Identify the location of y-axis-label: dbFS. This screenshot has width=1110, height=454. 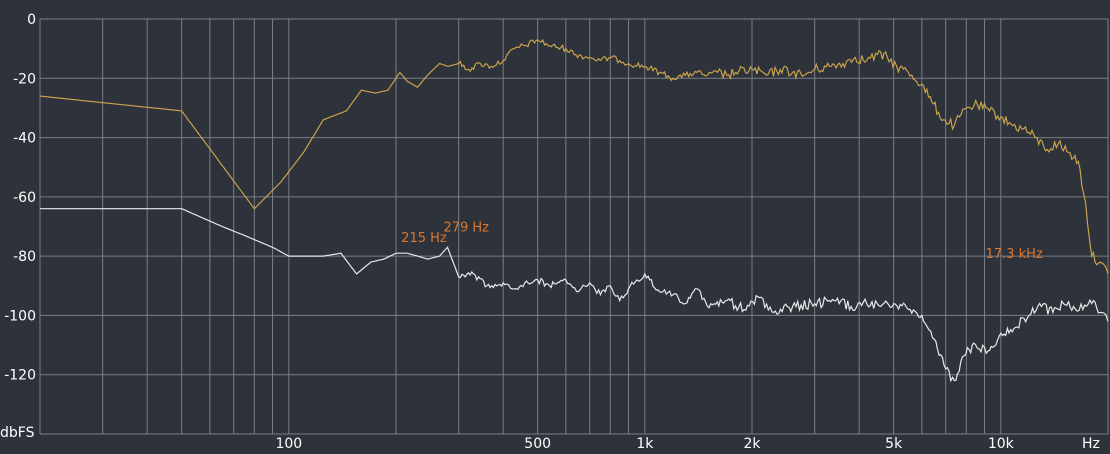
(17, 433).